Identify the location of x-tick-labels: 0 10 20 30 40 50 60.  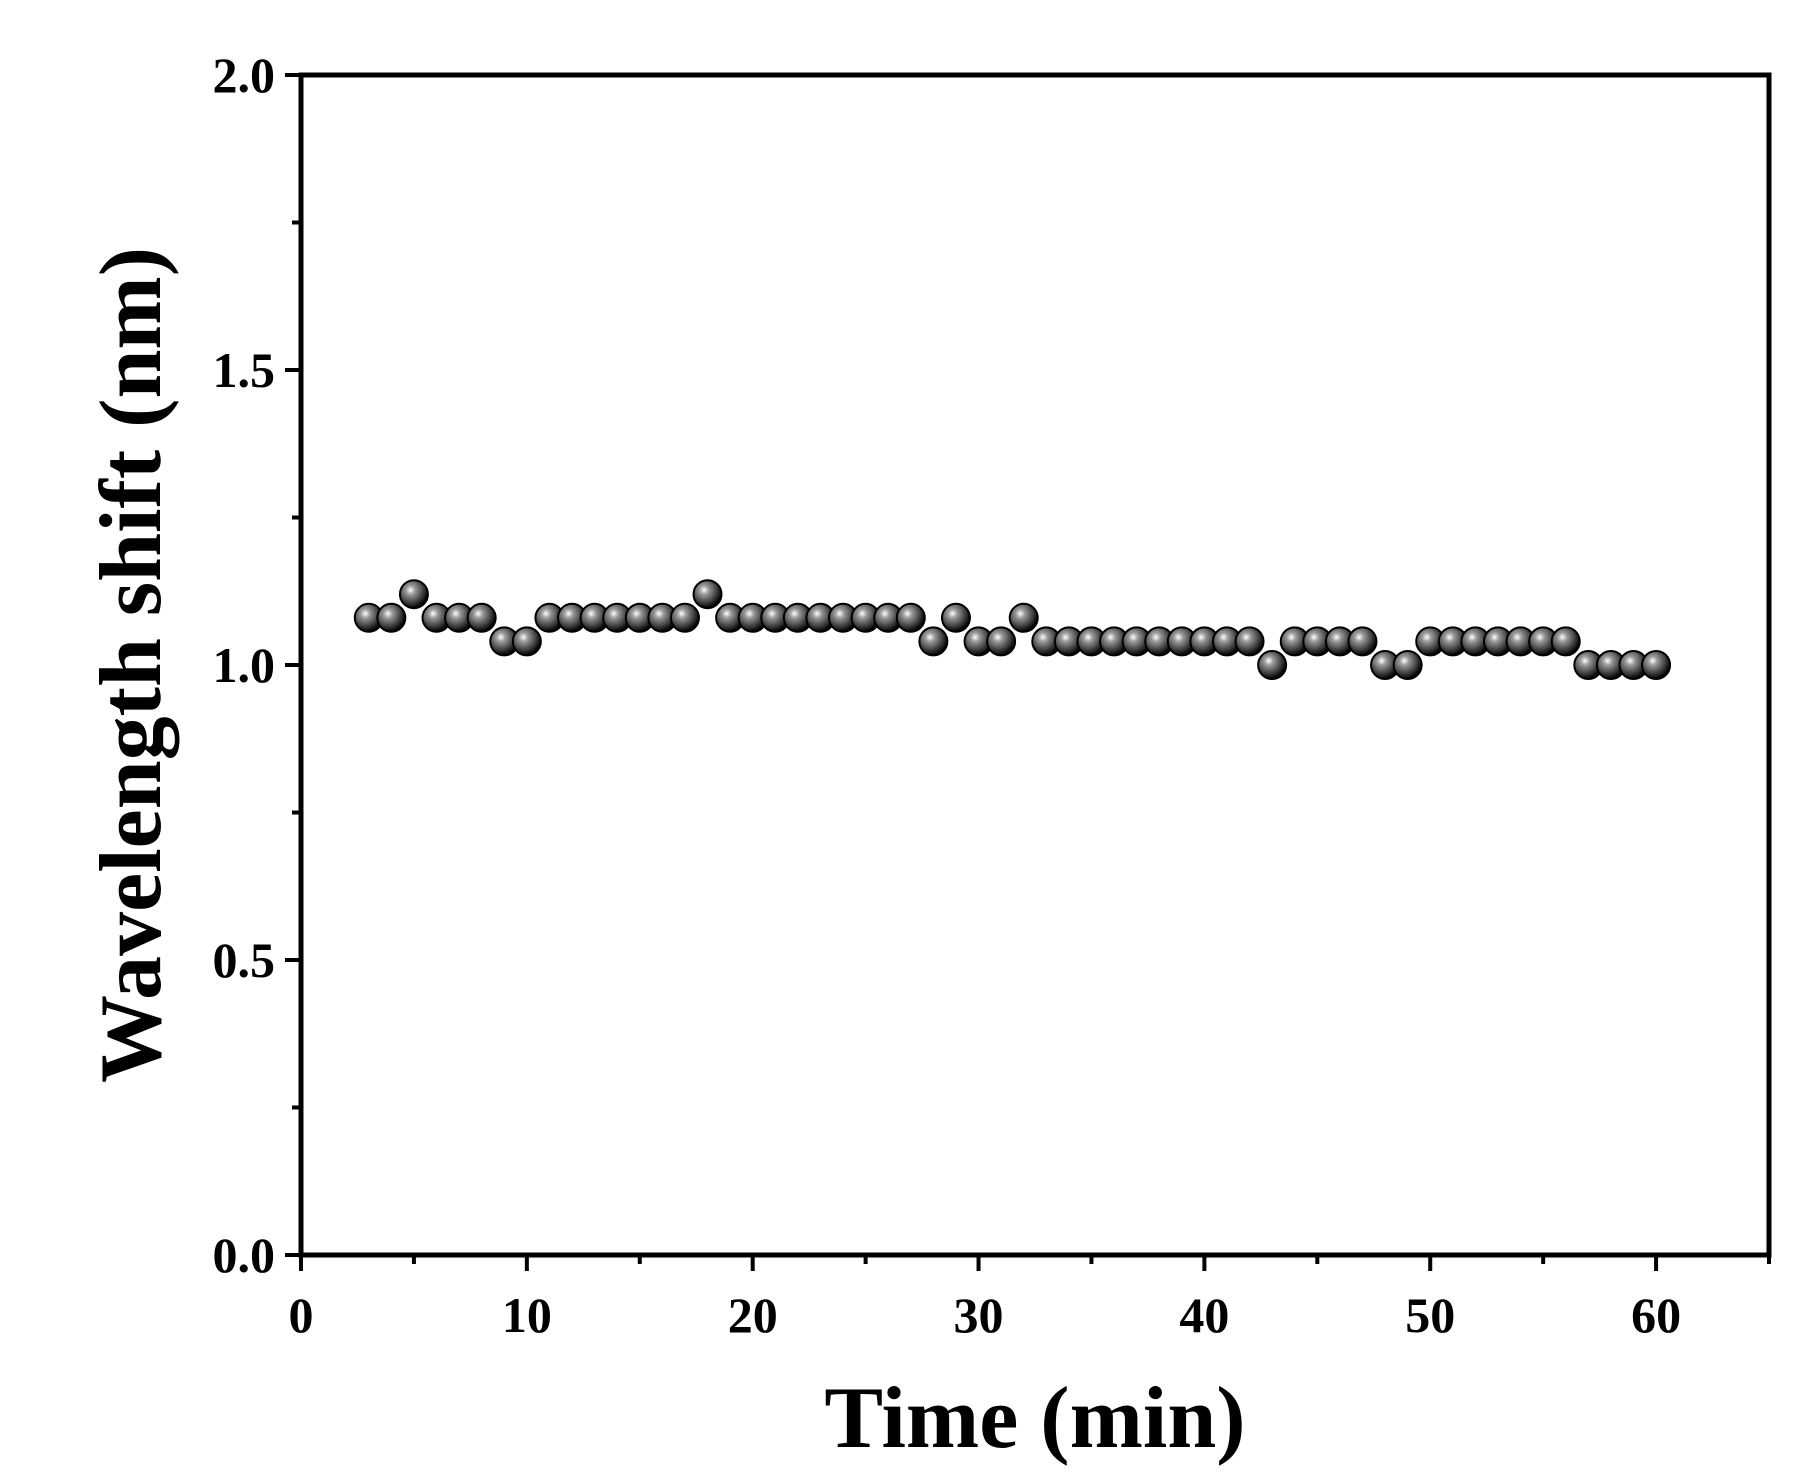
(985, 1315).